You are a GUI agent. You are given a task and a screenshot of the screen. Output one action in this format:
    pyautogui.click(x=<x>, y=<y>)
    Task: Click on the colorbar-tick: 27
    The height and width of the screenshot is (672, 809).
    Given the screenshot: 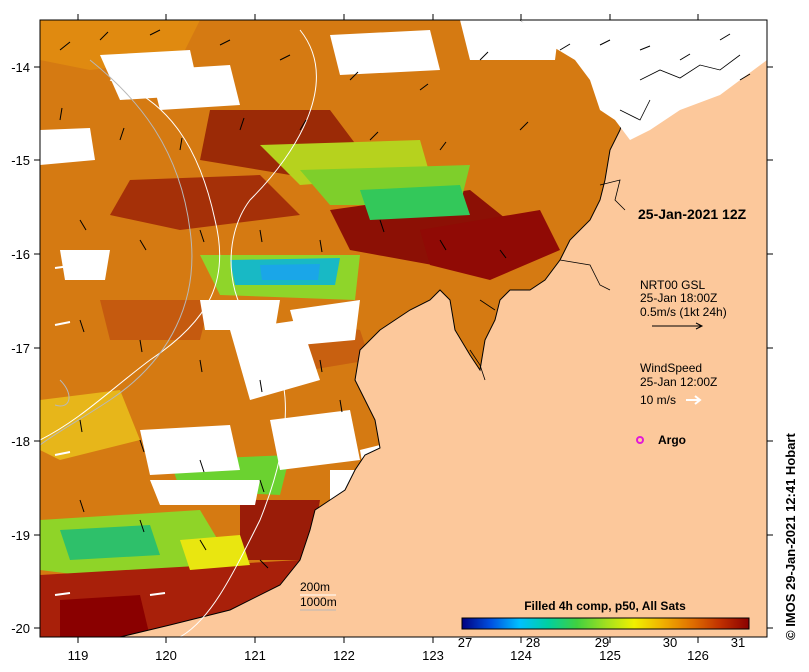 What is the action you would take?
    pyautogui.click(x=465, y=642)
    